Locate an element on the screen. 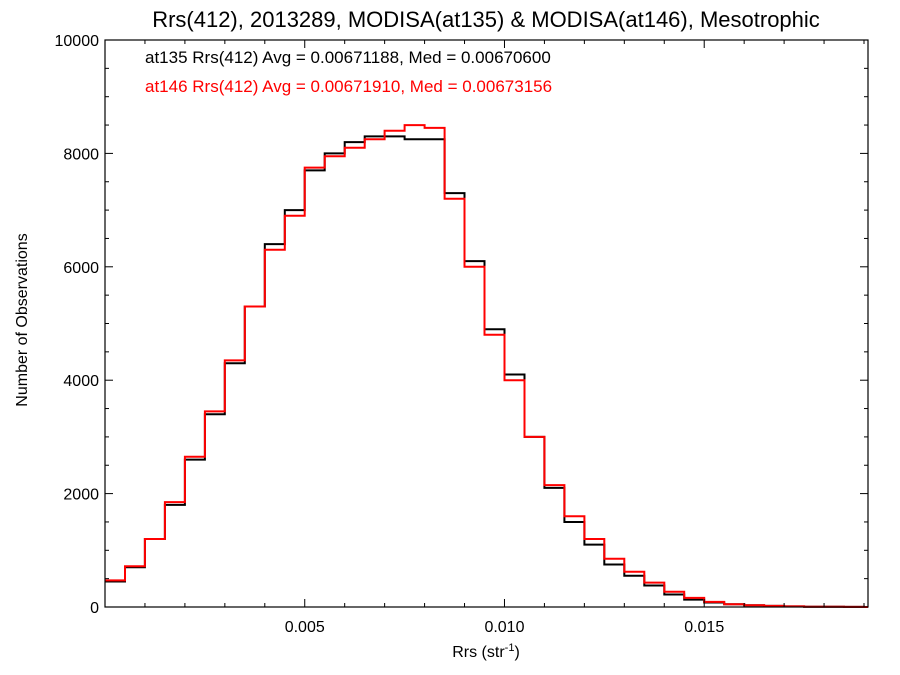 This screenshot has width=900, height=675. y-axis-label: Number of Observations is located at coordinates (22, 319).